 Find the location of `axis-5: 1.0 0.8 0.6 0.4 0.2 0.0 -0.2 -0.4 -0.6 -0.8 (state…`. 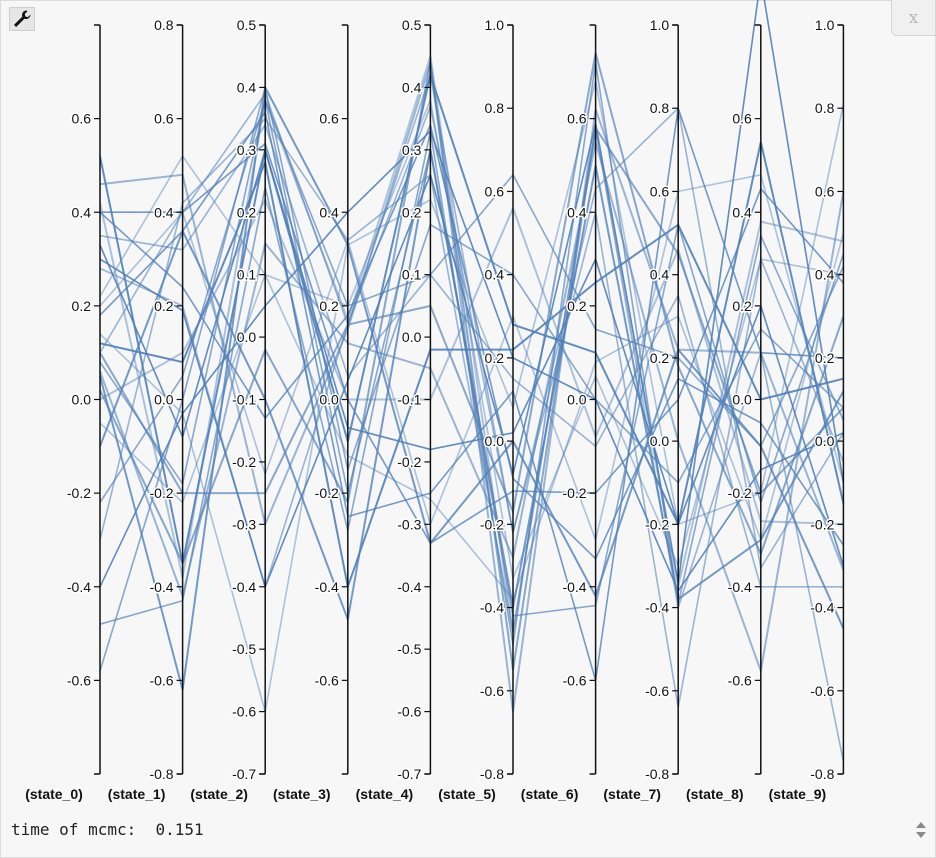

axis-5: 1.0 0.8 0.6 0.4 0.2 0.0 -0.2 -0.4 -0.6 -0.8 (state… is located at coordinates (476, 409).